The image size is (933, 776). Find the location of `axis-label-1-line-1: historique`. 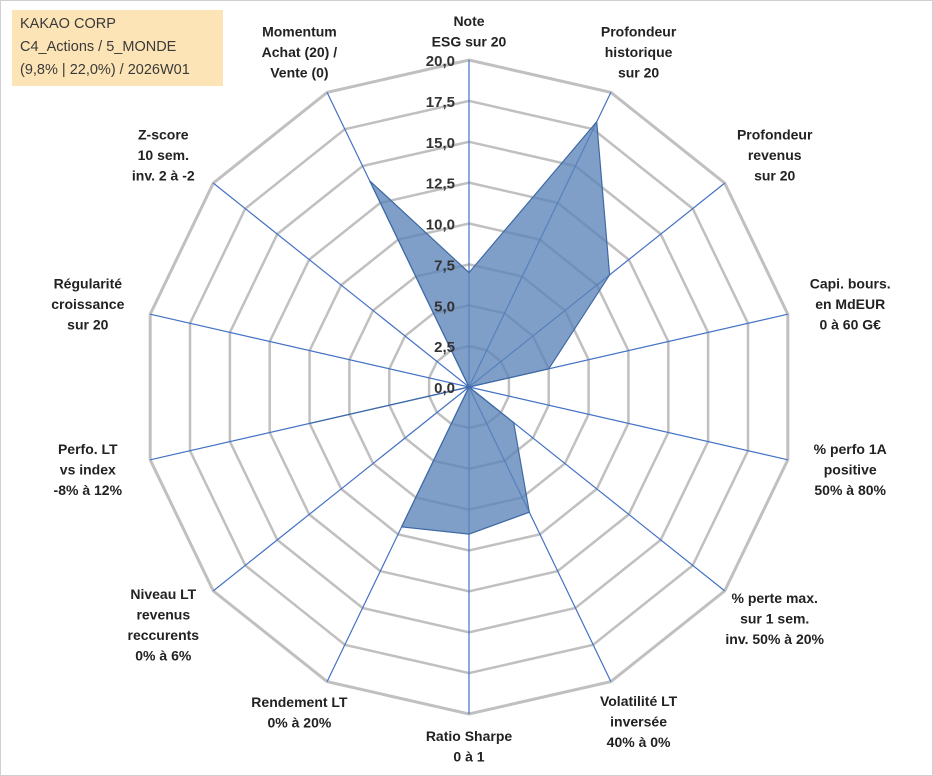

axis-label-1-line-1: historique is located at coordinates (639, 52).